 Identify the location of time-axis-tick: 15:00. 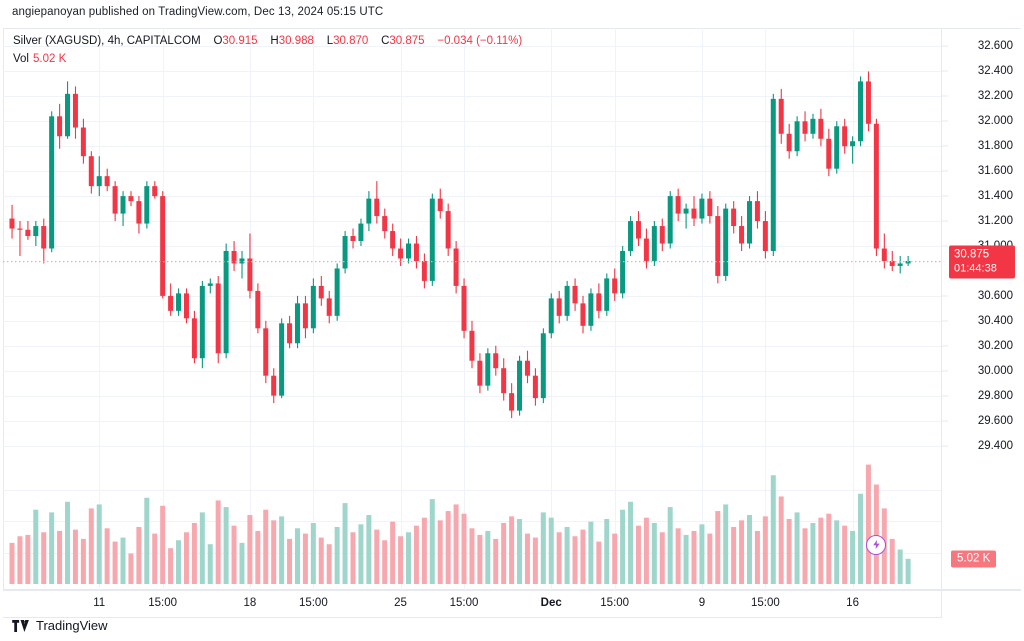
(765, 603).